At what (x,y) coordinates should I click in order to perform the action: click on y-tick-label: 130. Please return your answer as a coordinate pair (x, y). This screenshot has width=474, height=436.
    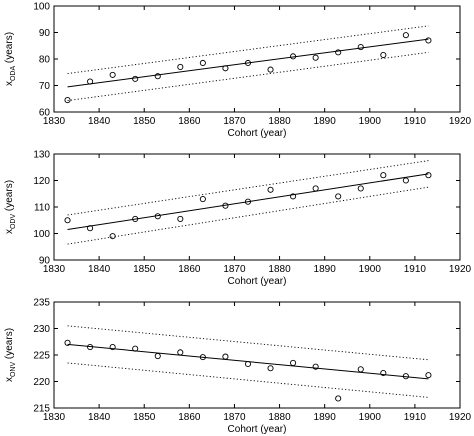
    Looking at the image, I should click on (41, 155).